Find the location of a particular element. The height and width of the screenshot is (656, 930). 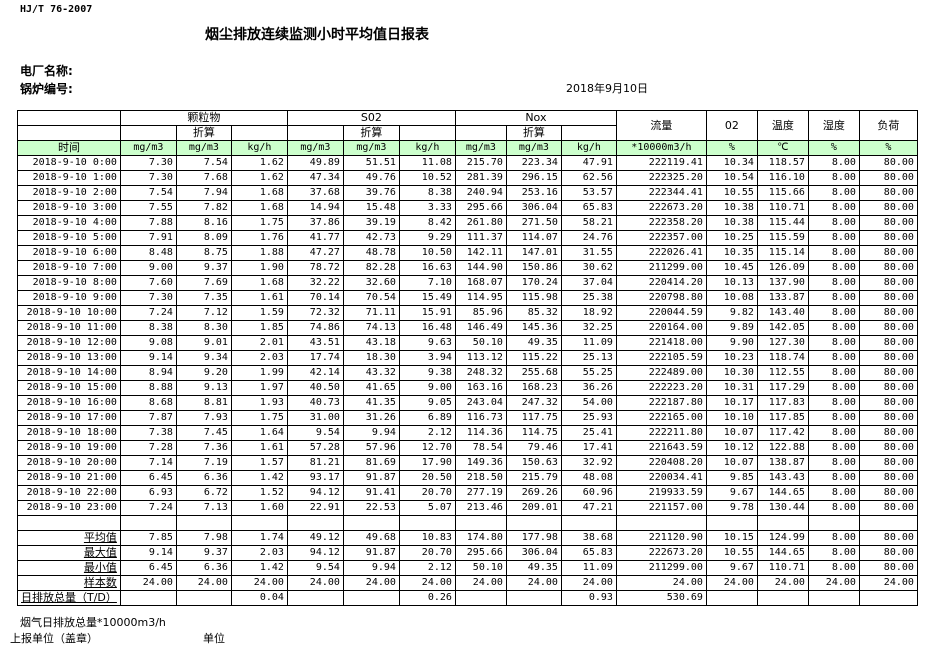

table-cell: 8.88 is located at coordinates (148, 388).